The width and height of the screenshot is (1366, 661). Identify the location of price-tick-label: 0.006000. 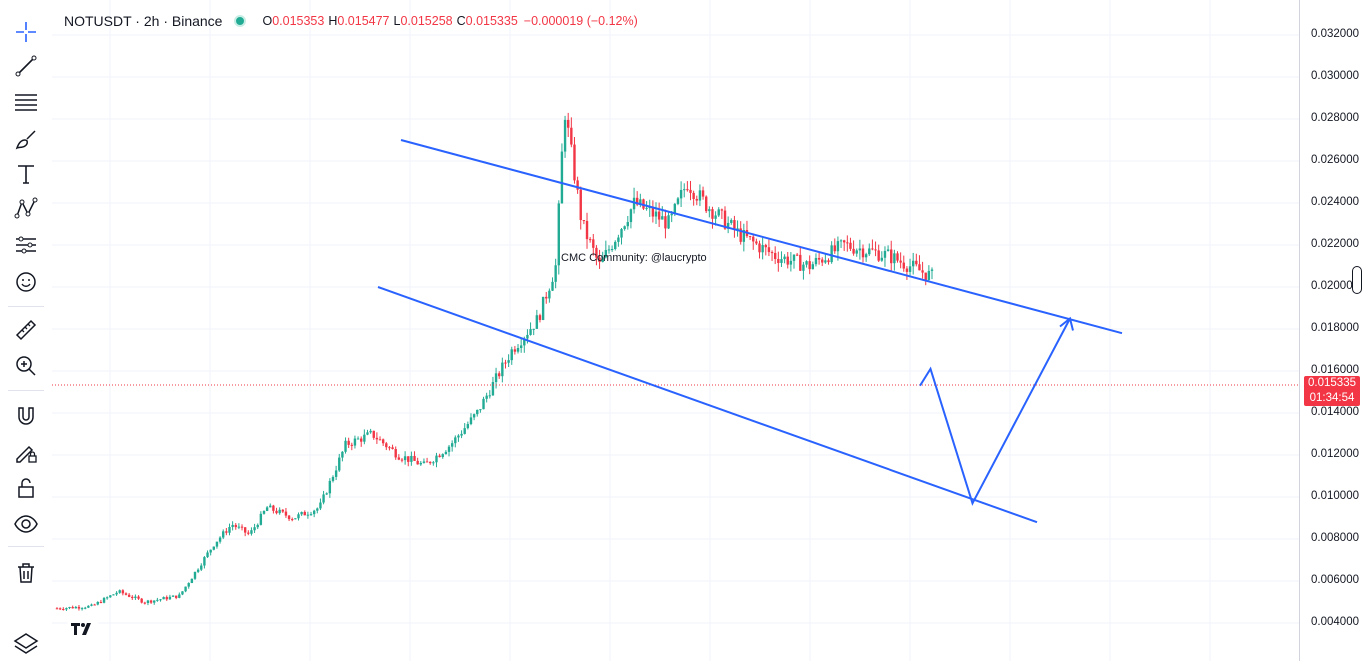
(1335, 580).